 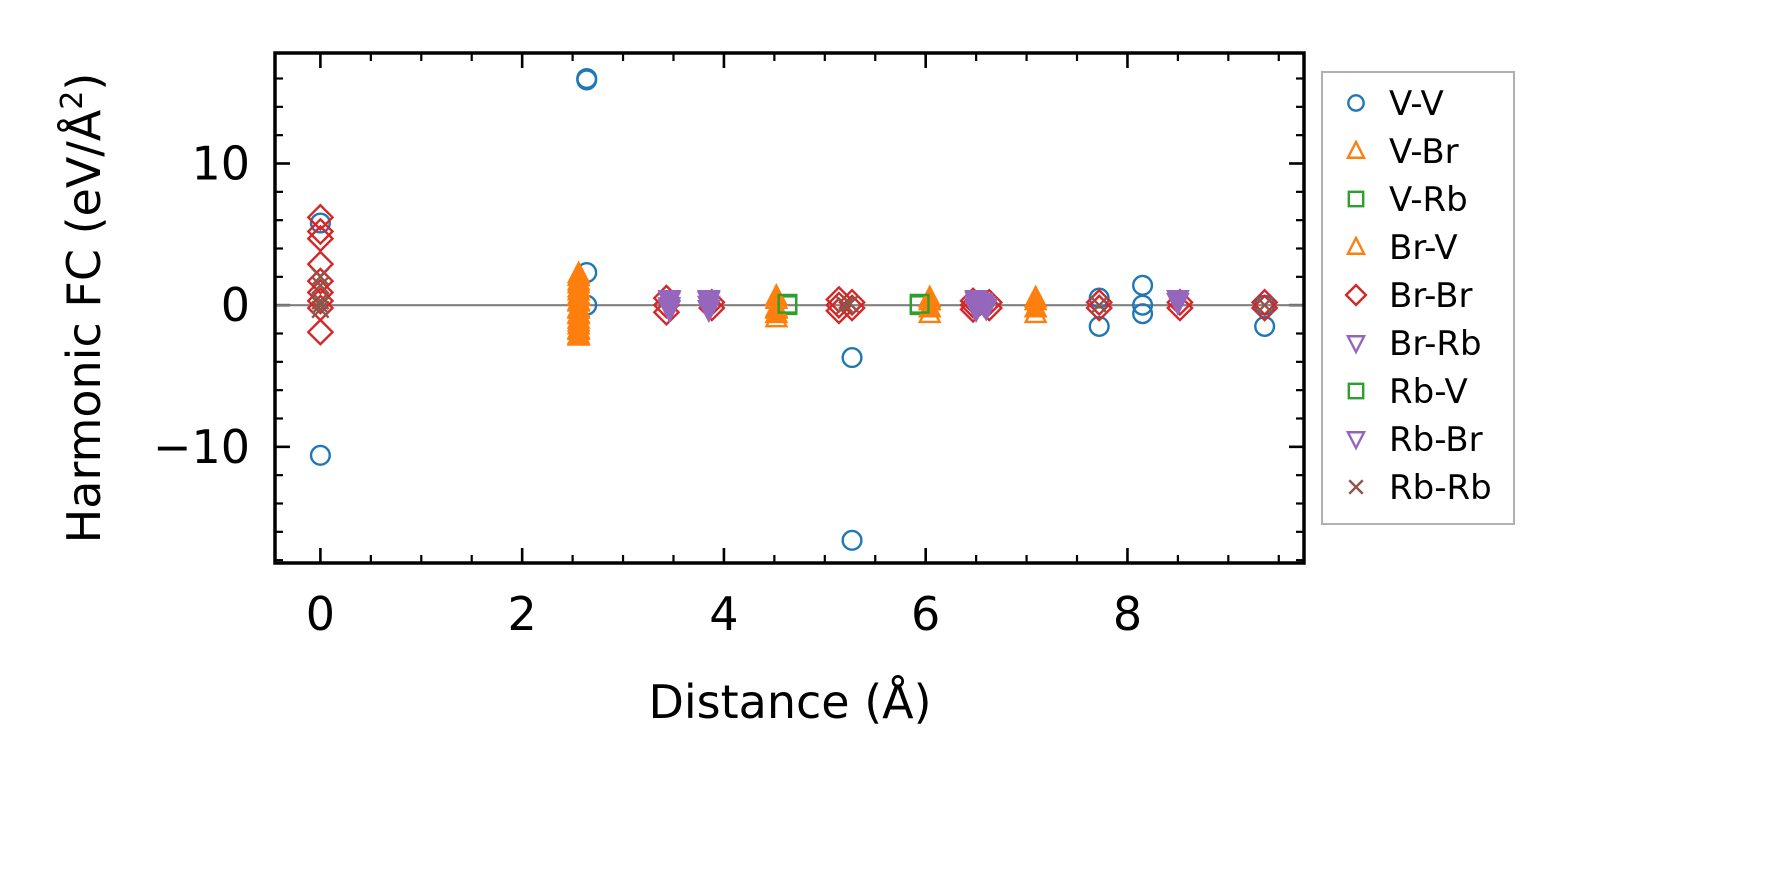 I want to click on legend-marker-rb-br, so click(x=1356, y=441).